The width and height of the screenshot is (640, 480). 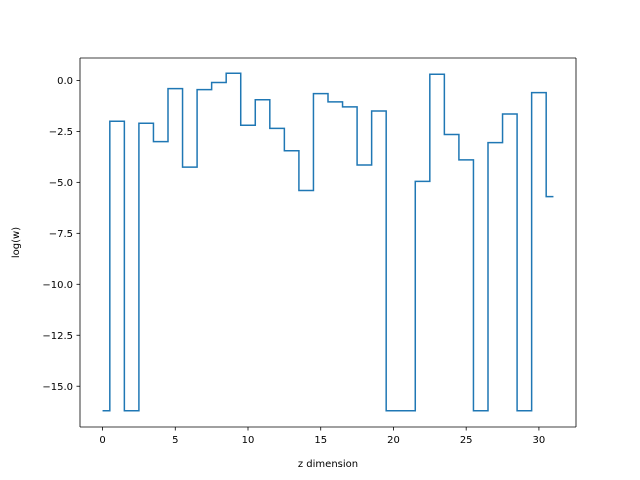 I want to click on y-tick-label: −7.5, so click(x=61, y=234).